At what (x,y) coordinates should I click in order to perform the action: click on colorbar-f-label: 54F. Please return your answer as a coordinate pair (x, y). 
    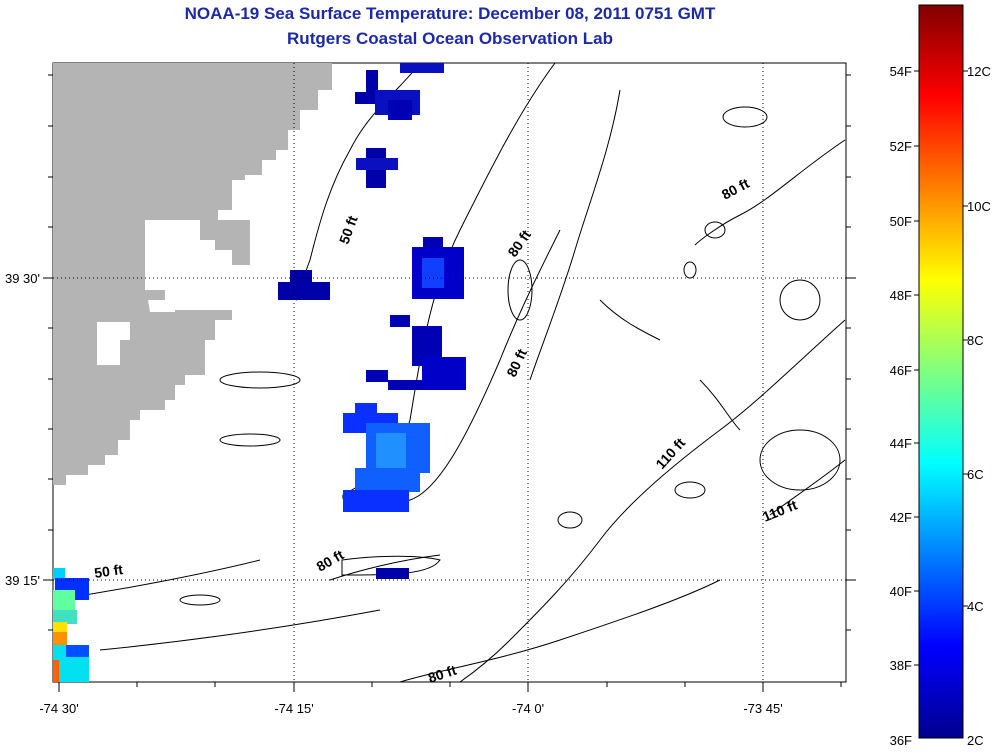
    Looking at the image, I should click on (901, 71).